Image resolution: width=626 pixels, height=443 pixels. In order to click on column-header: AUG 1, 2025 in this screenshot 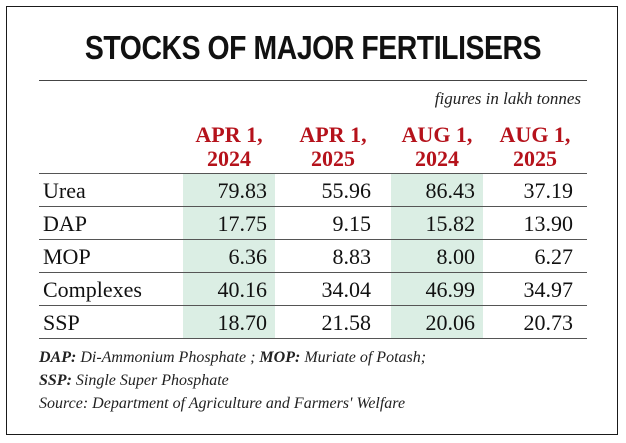, I will do `click(535, 147)`.